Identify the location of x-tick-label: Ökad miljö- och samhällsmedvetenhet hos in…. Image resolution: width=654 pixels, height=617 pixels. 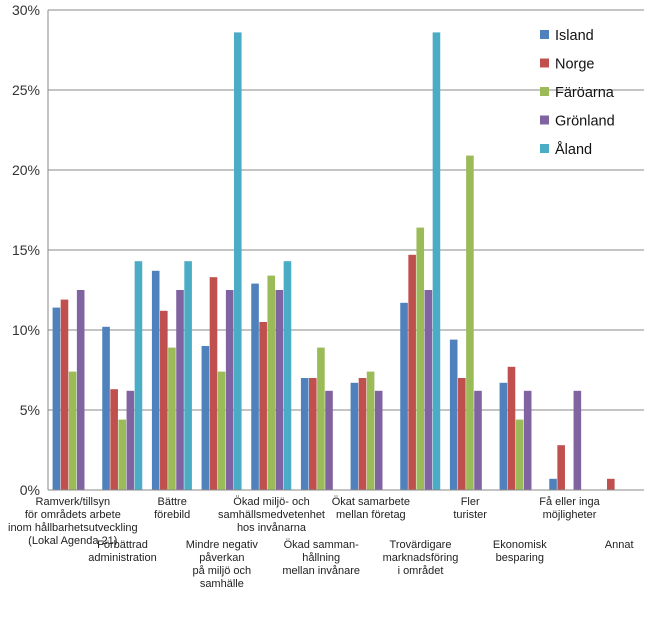
(271, 515).